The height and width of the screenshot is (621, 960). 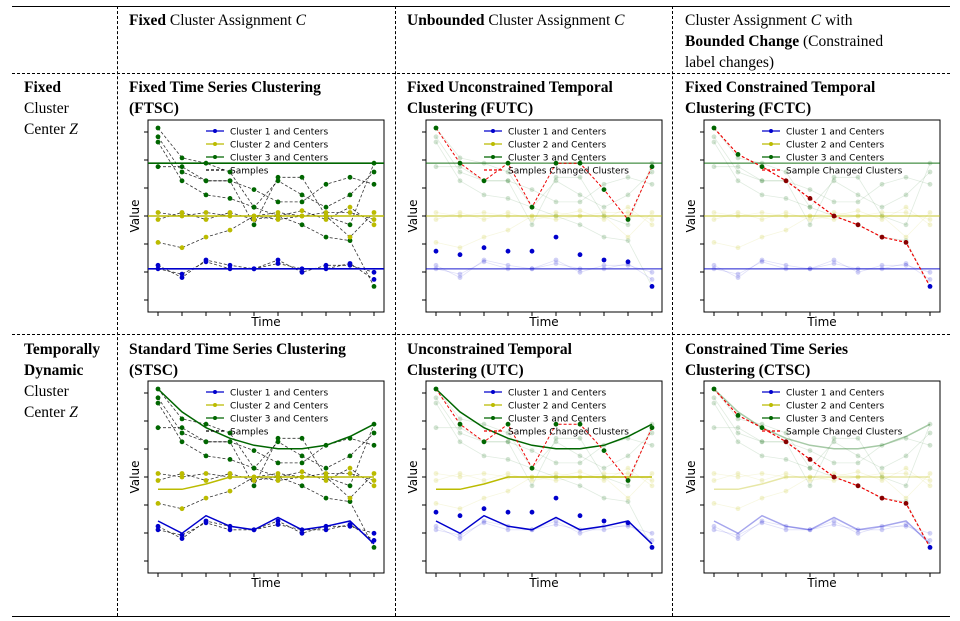 What do you see at coordinates (557, 159) in the screenshot?
I see `legend-entry-3: Cluster 3 and Centers` at bounding box center [557, 159].